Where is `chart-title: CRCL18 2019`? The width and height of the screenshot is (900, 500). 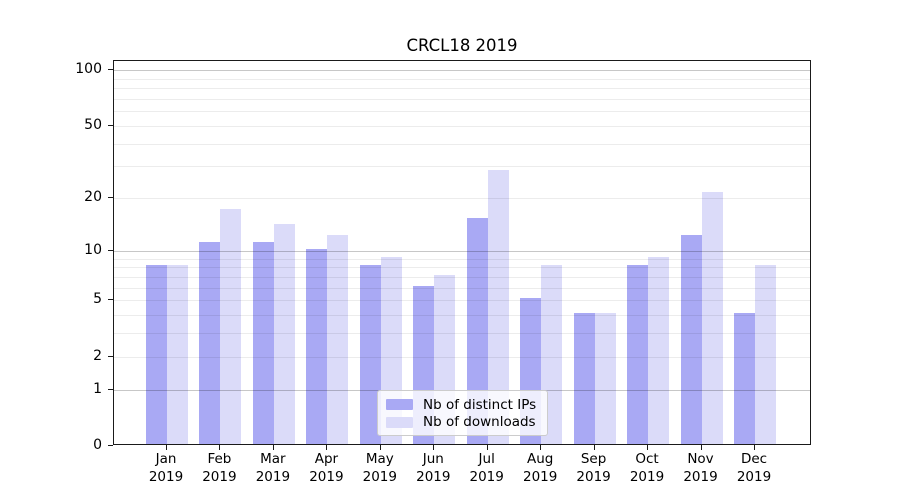
chart-title: CRCL18 2019 is located at coordinates (462, 45).